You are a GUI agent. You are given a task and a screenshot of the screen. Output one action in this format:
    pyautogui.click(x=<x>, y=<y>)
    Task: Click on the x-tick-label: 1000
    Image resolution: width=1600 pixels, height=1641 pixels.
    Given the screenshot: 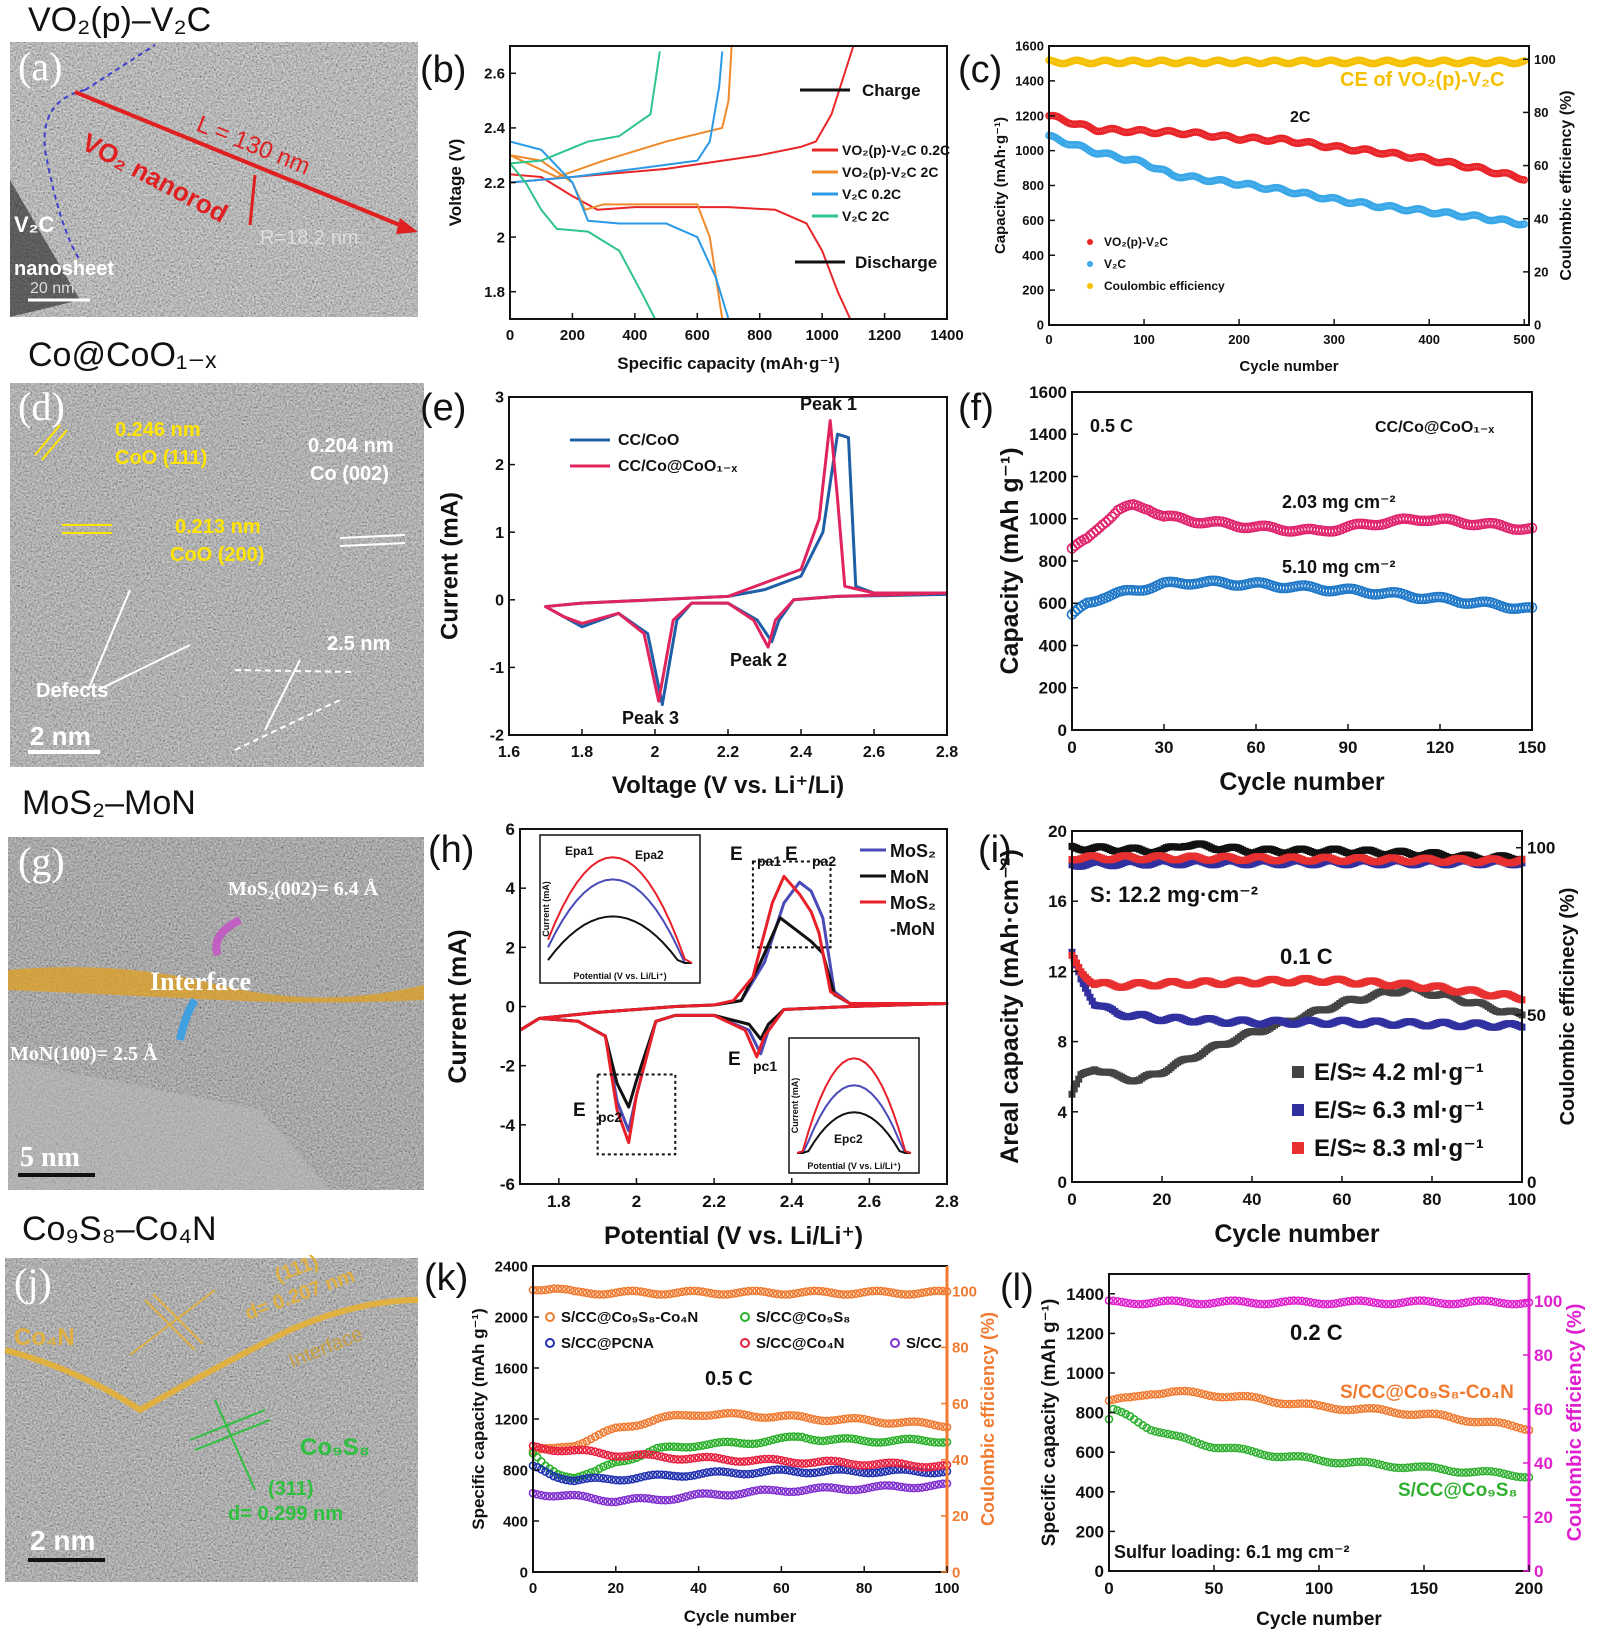 What is the action you would take?
    pyautogui.click(x=821, y=335)
    